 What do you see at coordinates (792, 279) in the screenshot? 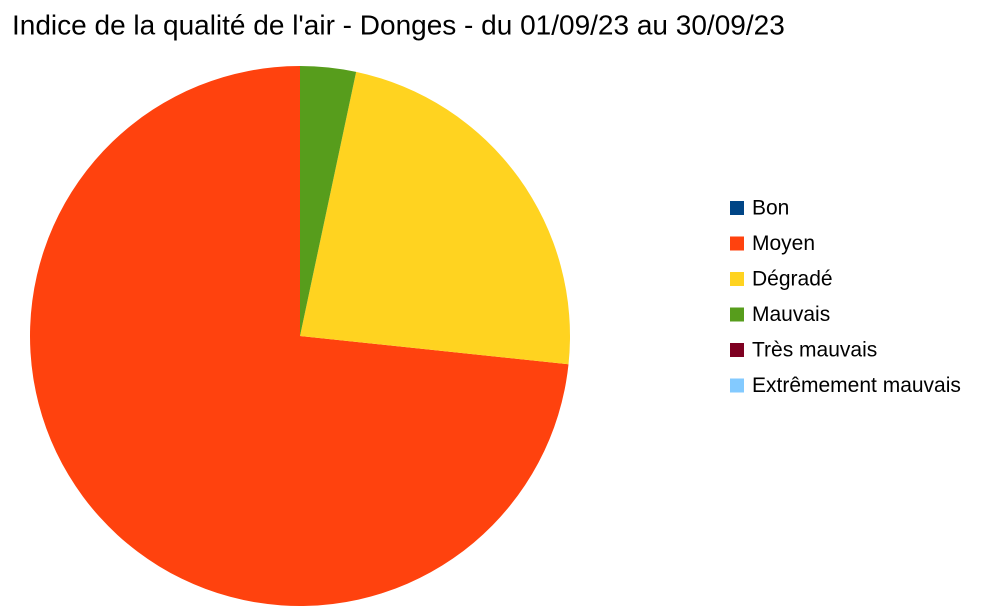
I see `legend-label: Dégradé` at bounding box center [792, 279].